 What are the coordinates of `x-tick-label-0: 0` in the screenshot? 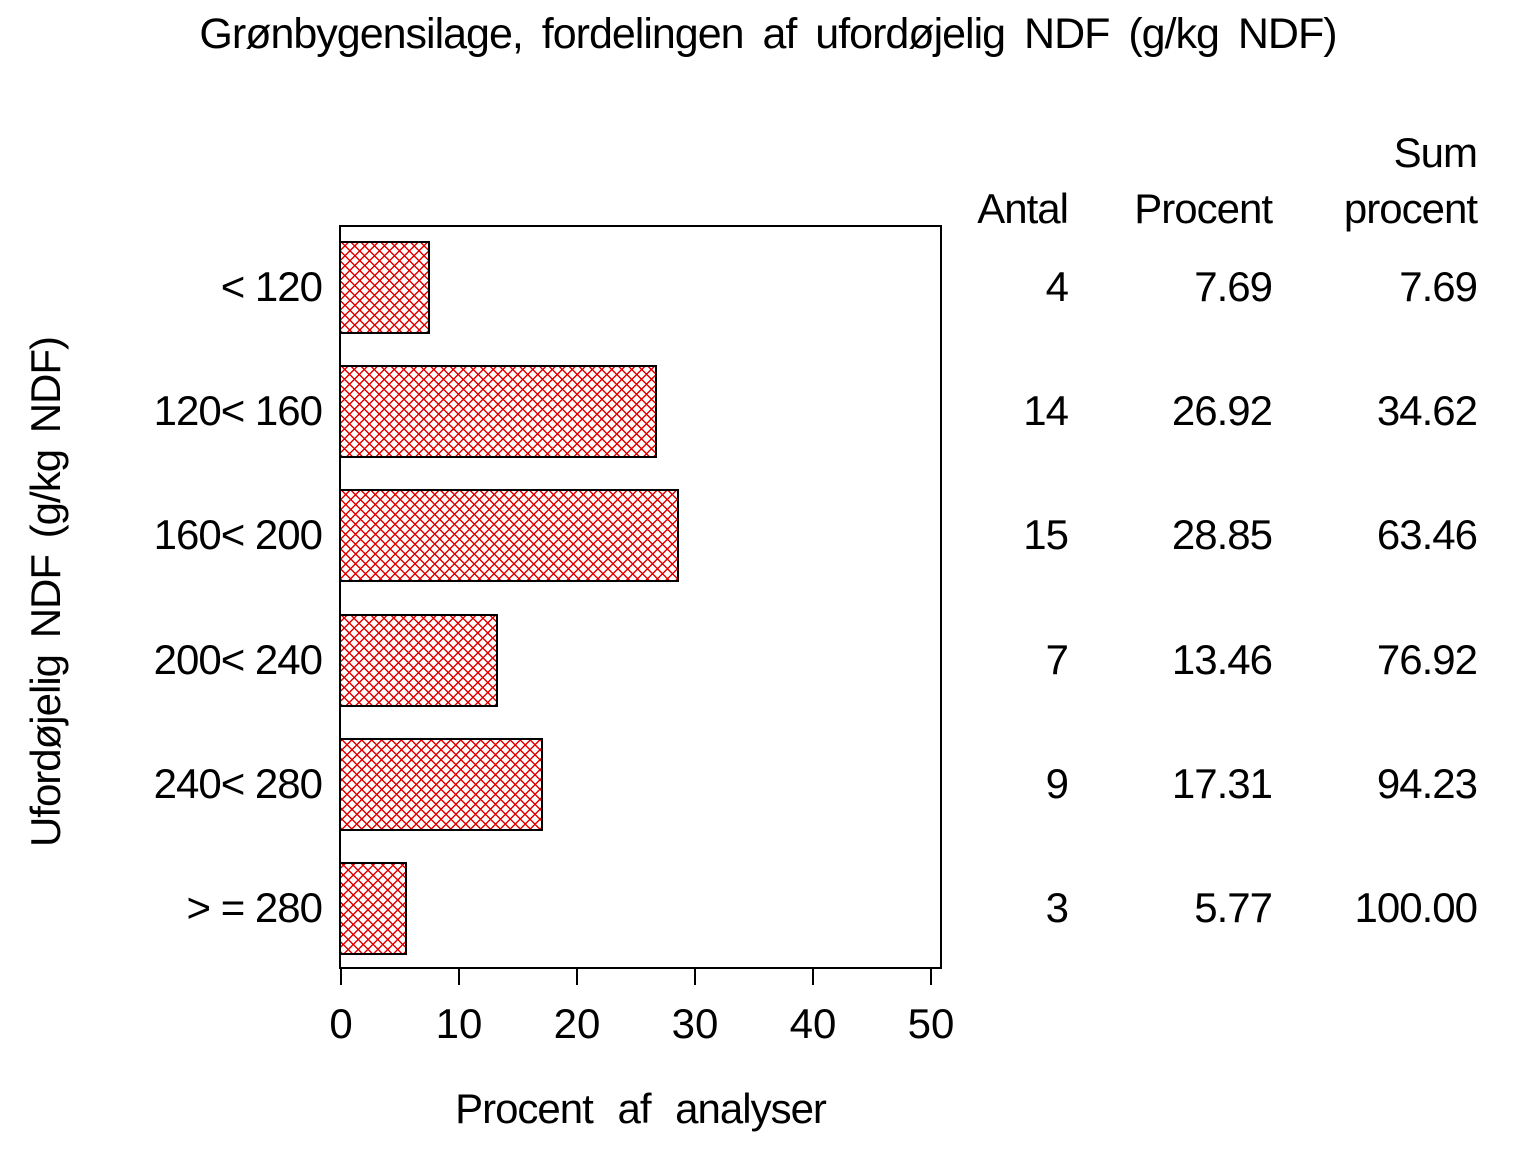 It's located at (341, 1023).